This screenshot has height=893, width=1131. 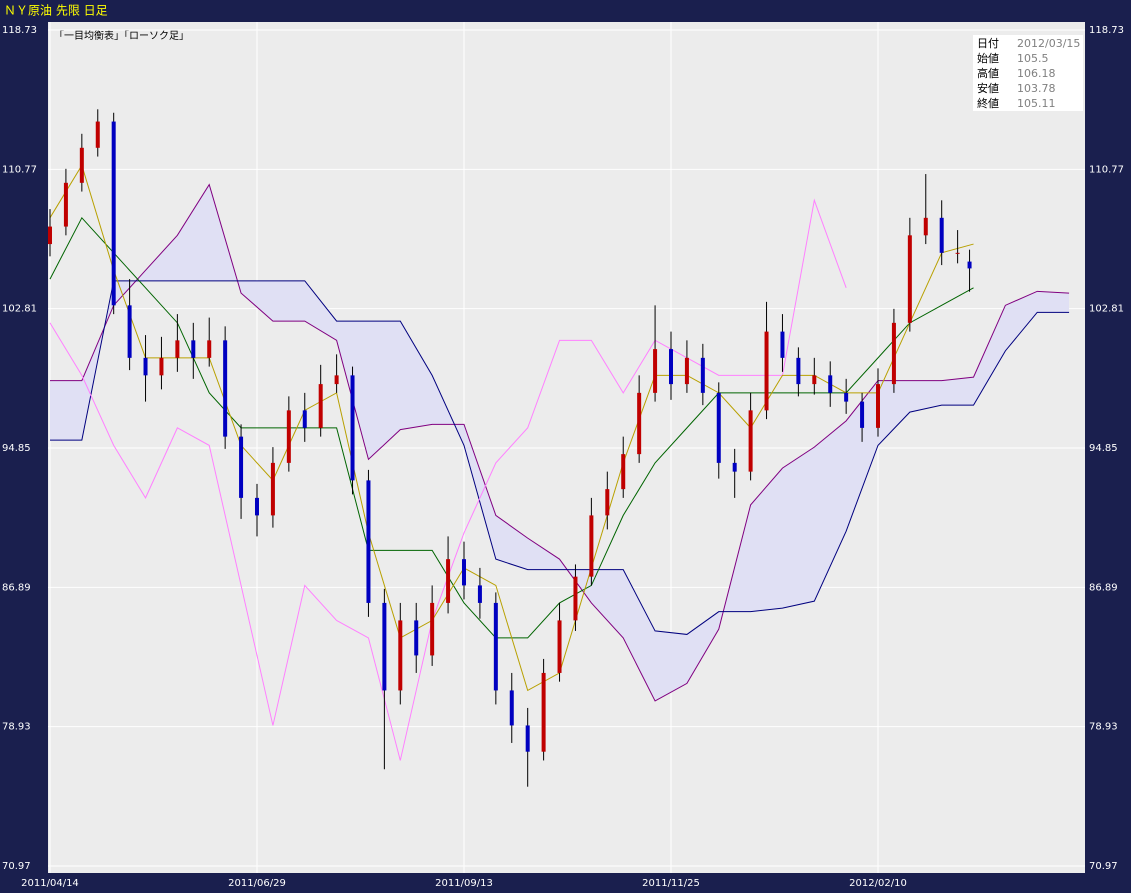 What do you see at coordinates (50, 883) in the screenshot?
I see `x-tick-label: 2011/04/14` at bounding box center [50, 883].